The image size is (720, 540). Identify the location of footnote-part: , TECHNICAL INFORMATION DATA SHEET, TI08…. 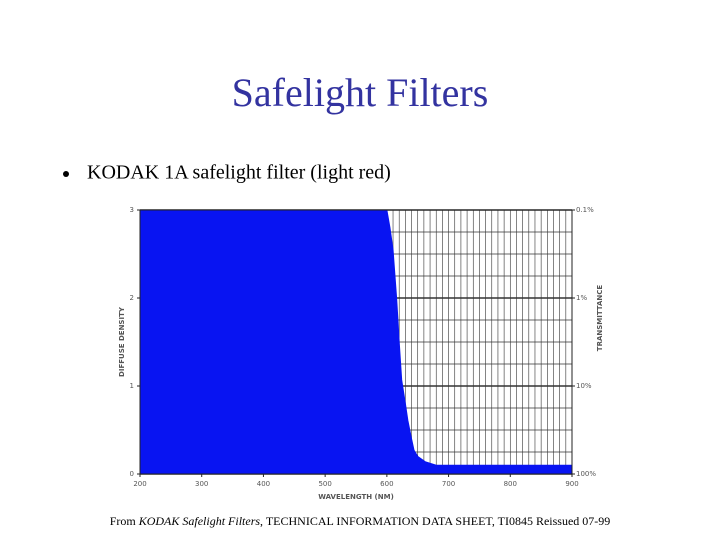
(435, 521).